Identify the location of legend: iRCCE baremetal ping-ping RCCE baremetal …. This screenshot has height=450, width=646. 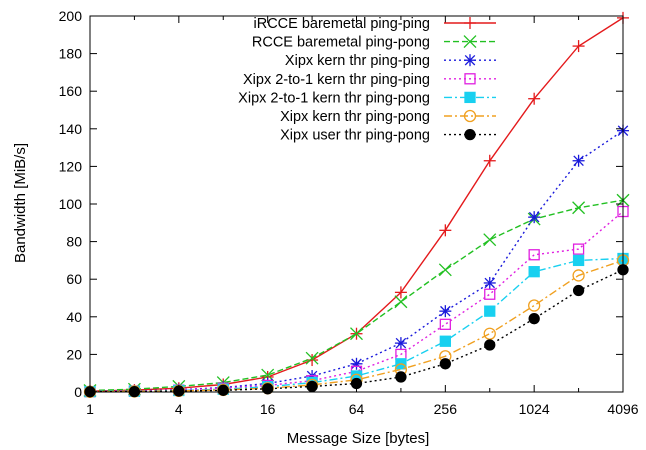
(367, 80).